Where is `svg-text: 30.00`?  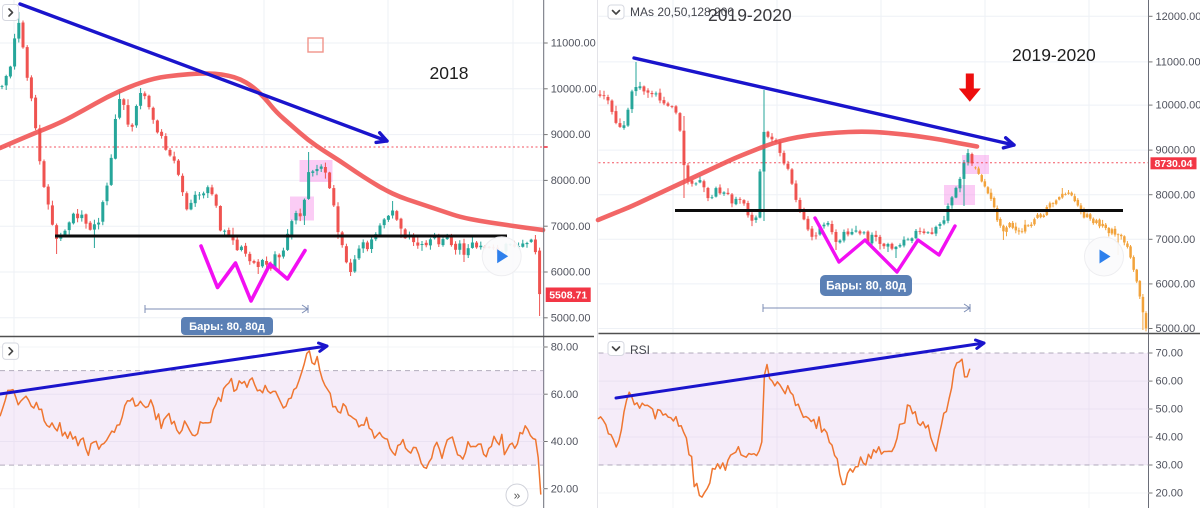 svg-text: 30.00 is located at coordinates (1170, 466).